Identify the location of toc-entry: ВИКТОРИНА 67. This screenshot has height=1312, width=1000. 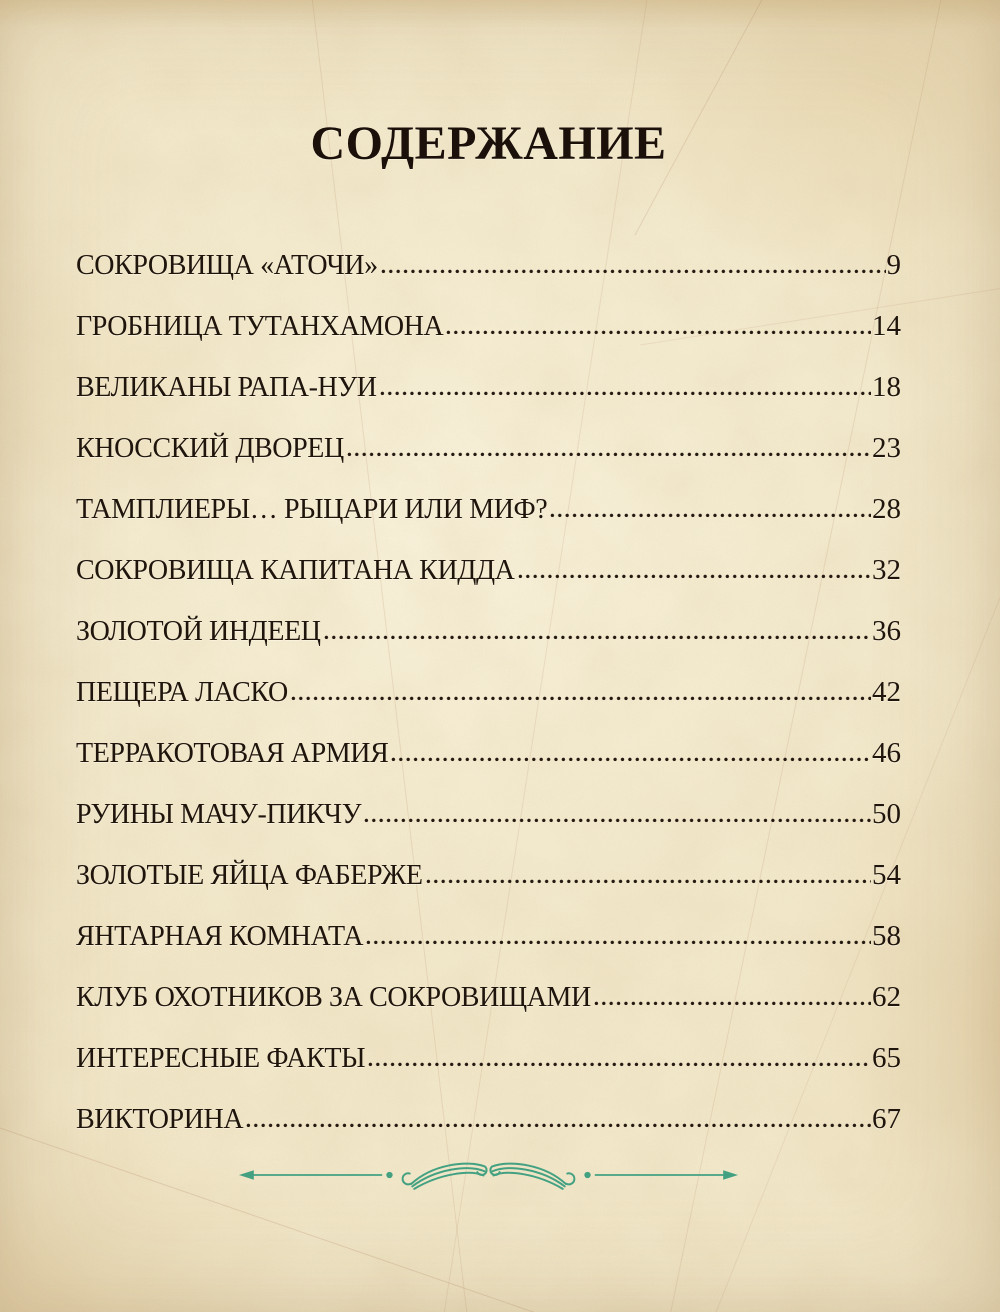
(488, 1119).